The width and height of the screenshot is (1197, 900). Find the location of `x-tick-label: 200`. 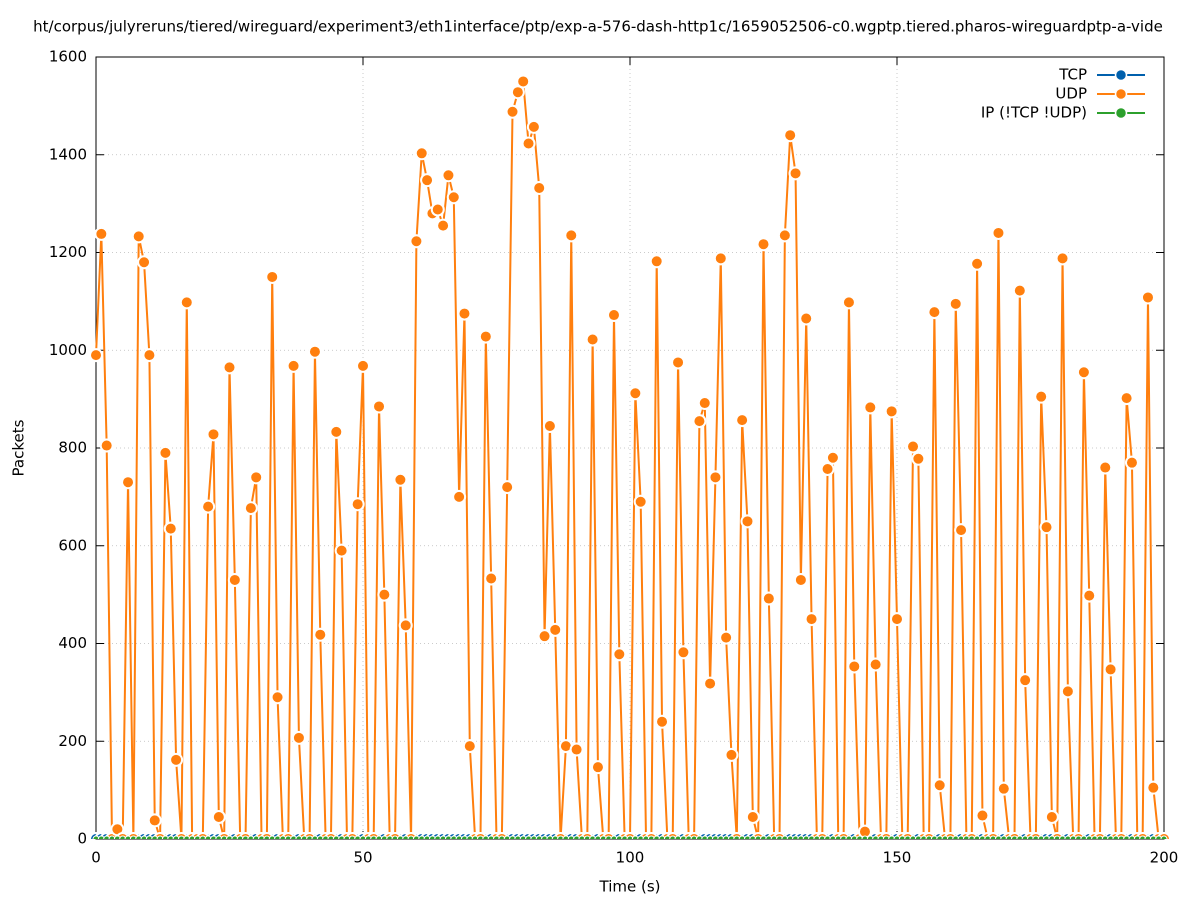

x-tick-label: 200 is located at coordinates (1164, 858).